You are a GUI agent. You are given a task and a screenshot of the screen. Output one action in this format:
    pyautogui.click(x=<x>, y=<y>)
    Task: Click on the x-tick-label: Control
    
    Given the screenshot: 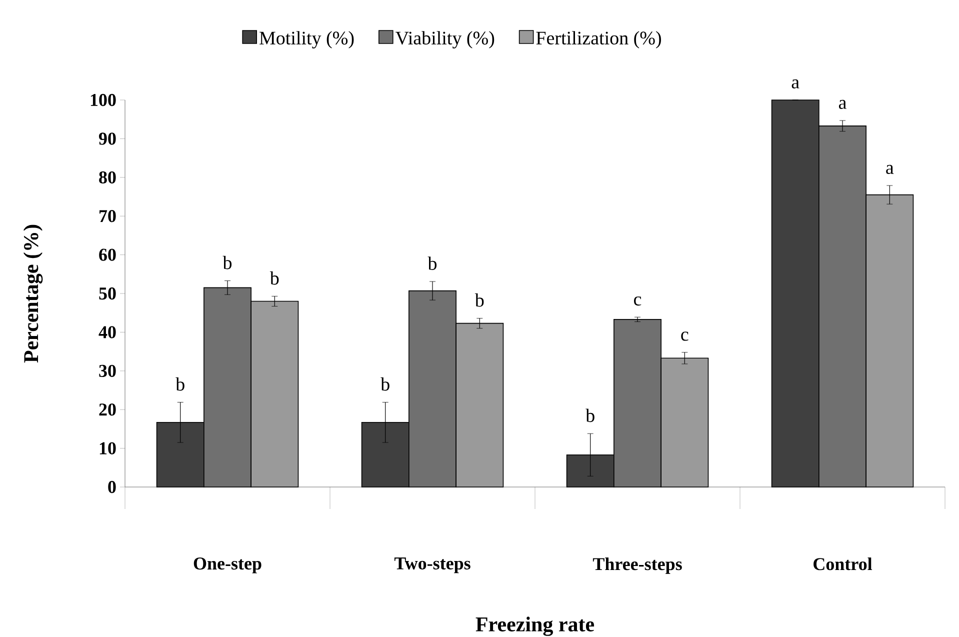 What is the action you would take?
    pyautogui.click(x=843, y=564)
    